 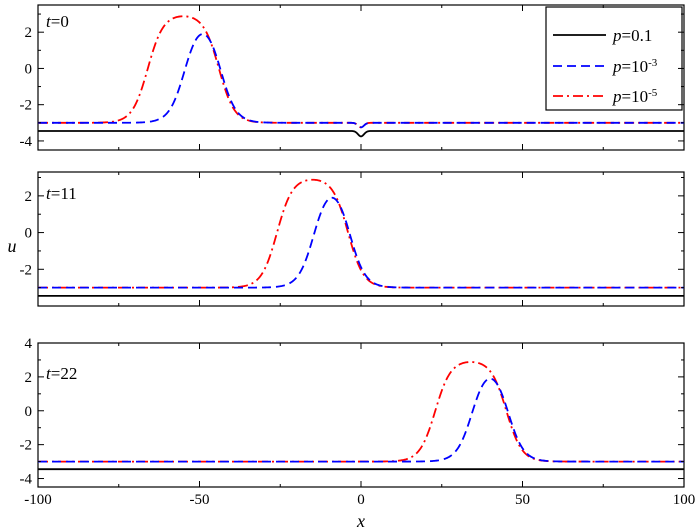 I want to click on x-axis-label: x, so click(x=360, y=520).